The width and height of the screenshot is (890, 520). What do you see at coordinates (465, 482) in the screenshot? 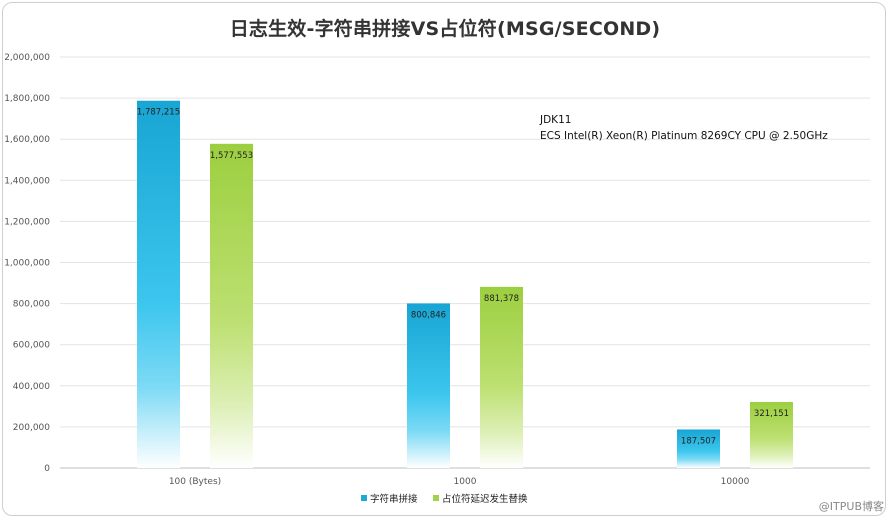
I see `x-tick-label: 1000` at bounding box center [465, 482].